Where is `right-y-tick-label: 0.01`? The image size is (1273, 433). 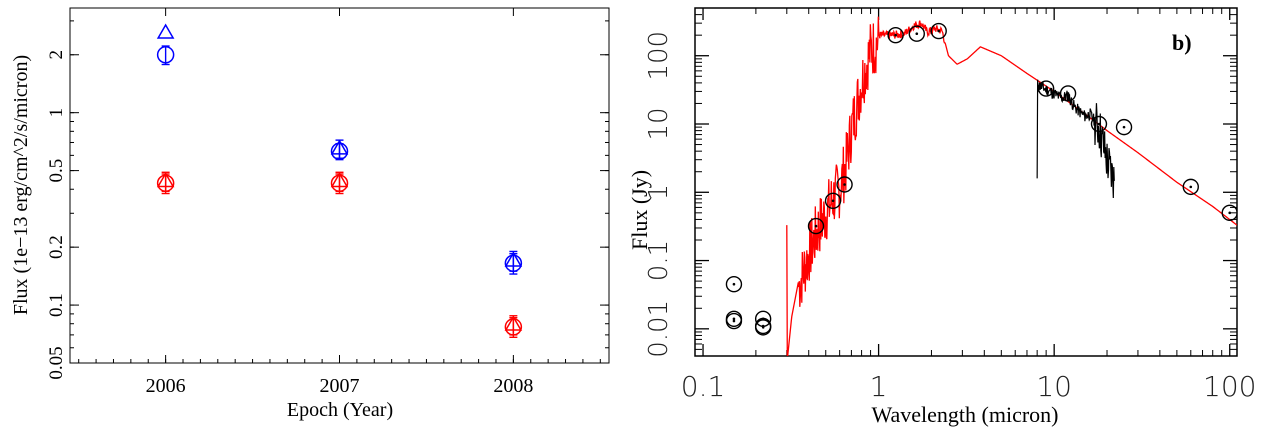 right-y-tick-label: 0.01 is located at coordinates (659, 329).